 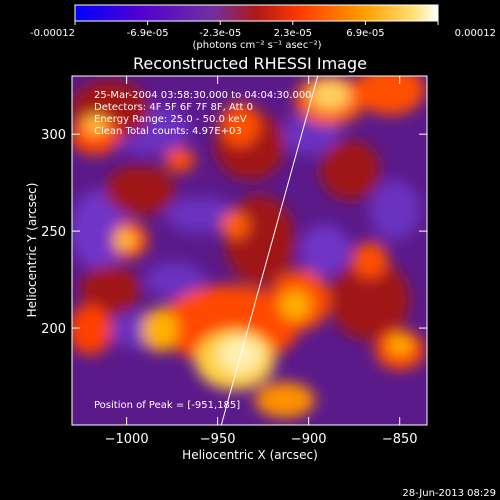 I want to click on x-axis-label: Heliocentric X (arcsec), so click(x=250, y=455).